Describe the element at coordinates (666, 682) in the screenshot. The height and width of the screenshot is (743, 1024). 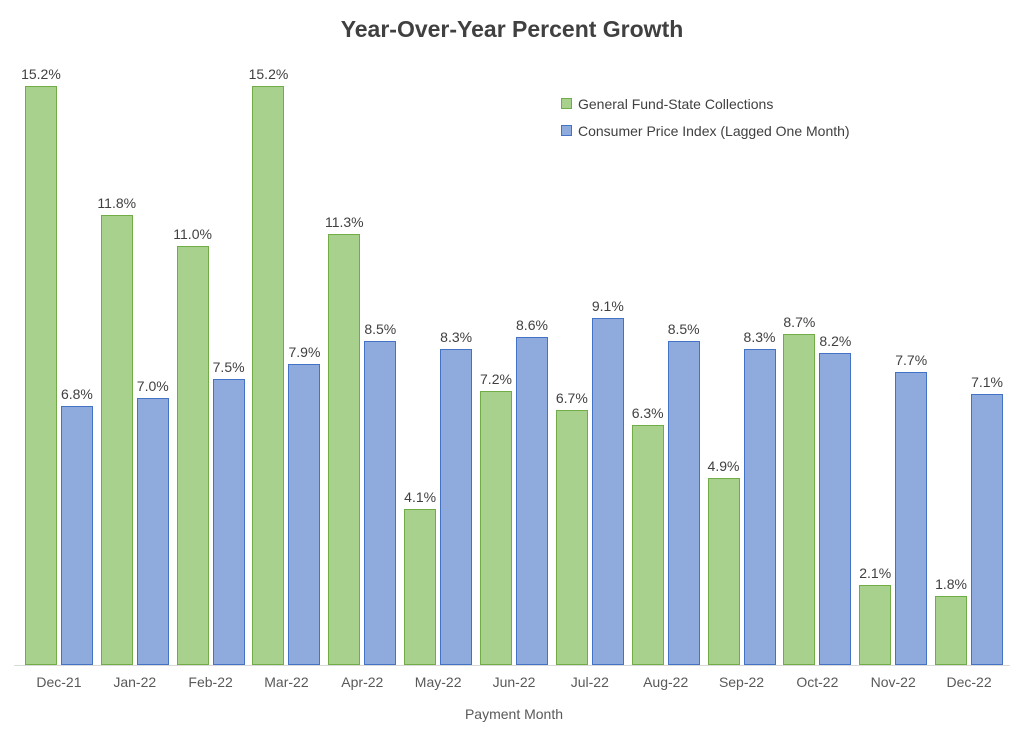
I see `x-axis-tick-label: Aug-22` at that location.